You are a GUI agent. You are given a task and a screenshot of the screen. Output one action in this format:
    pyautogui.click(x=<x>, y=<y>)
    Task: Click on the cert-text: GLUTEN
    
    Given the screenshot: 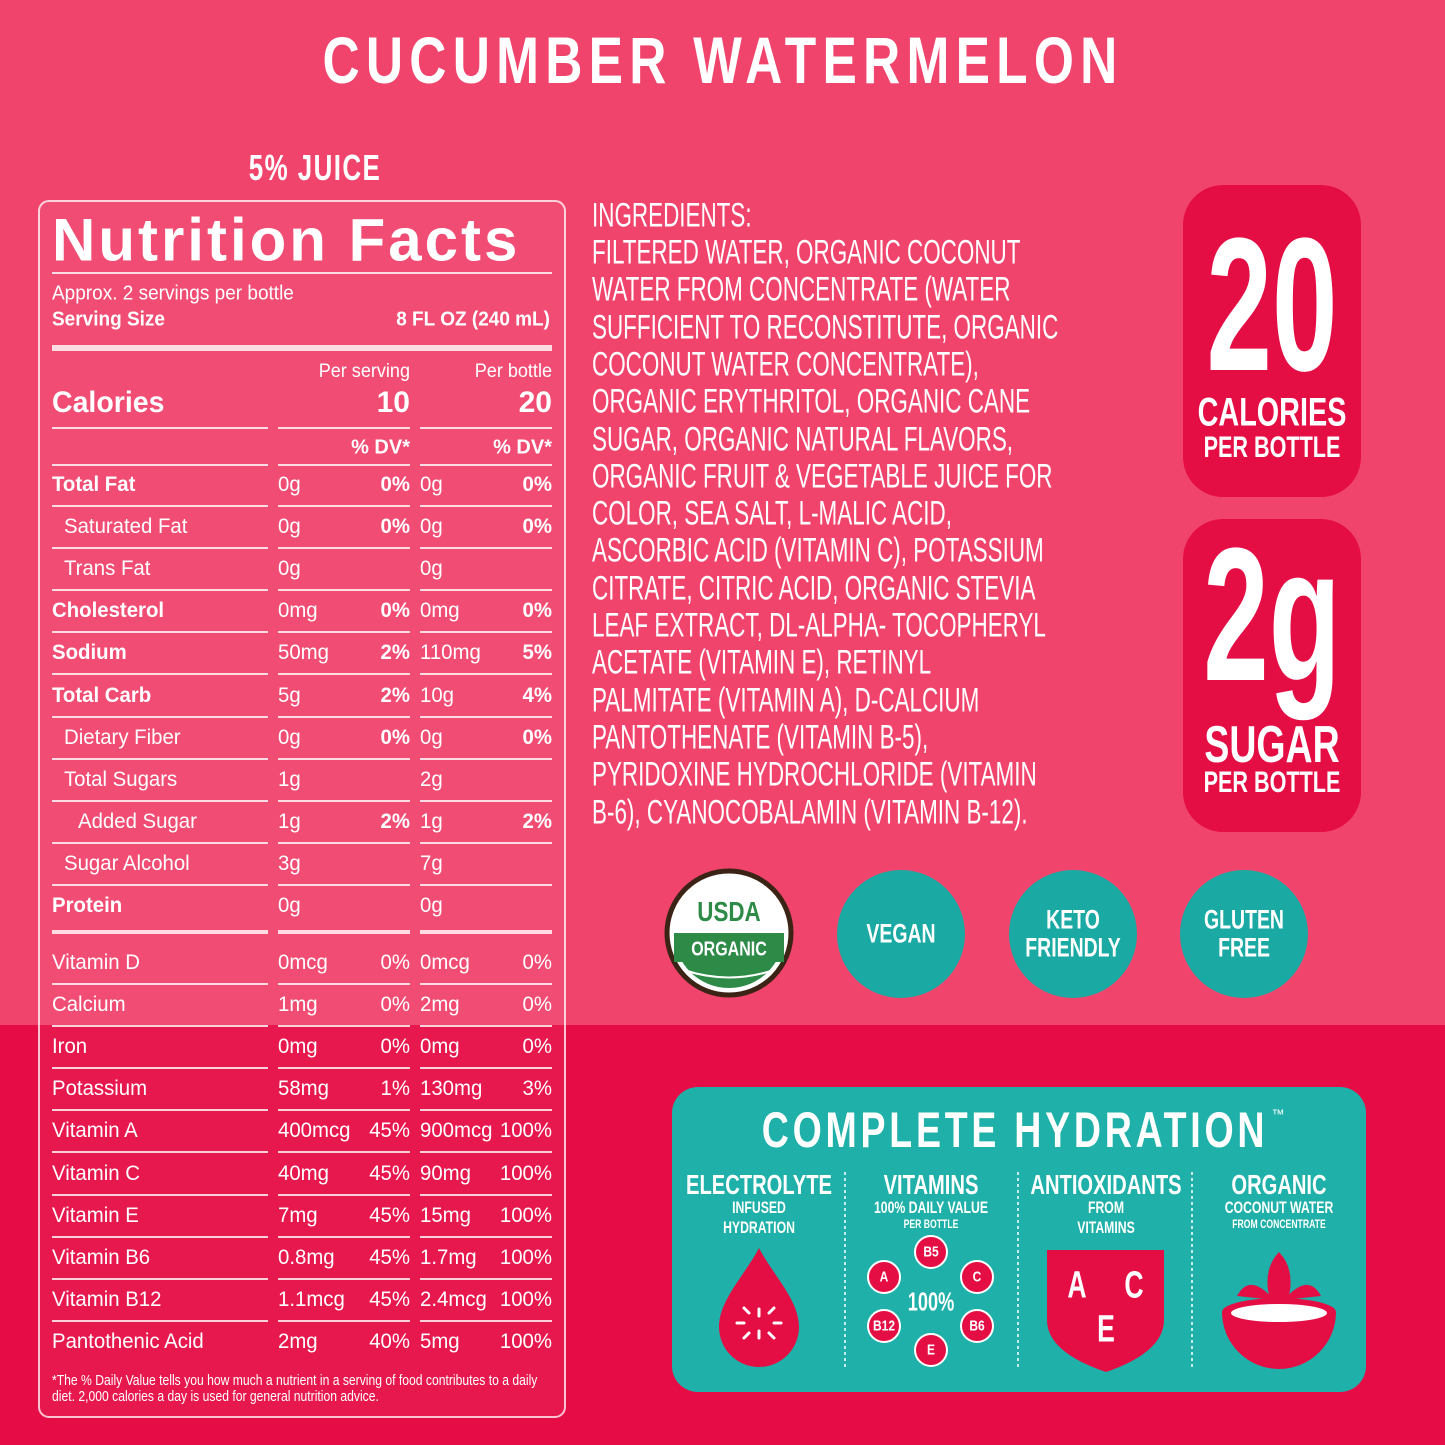 What is the action you would take?
    pyautogui.click(x=1244, y=919)
    